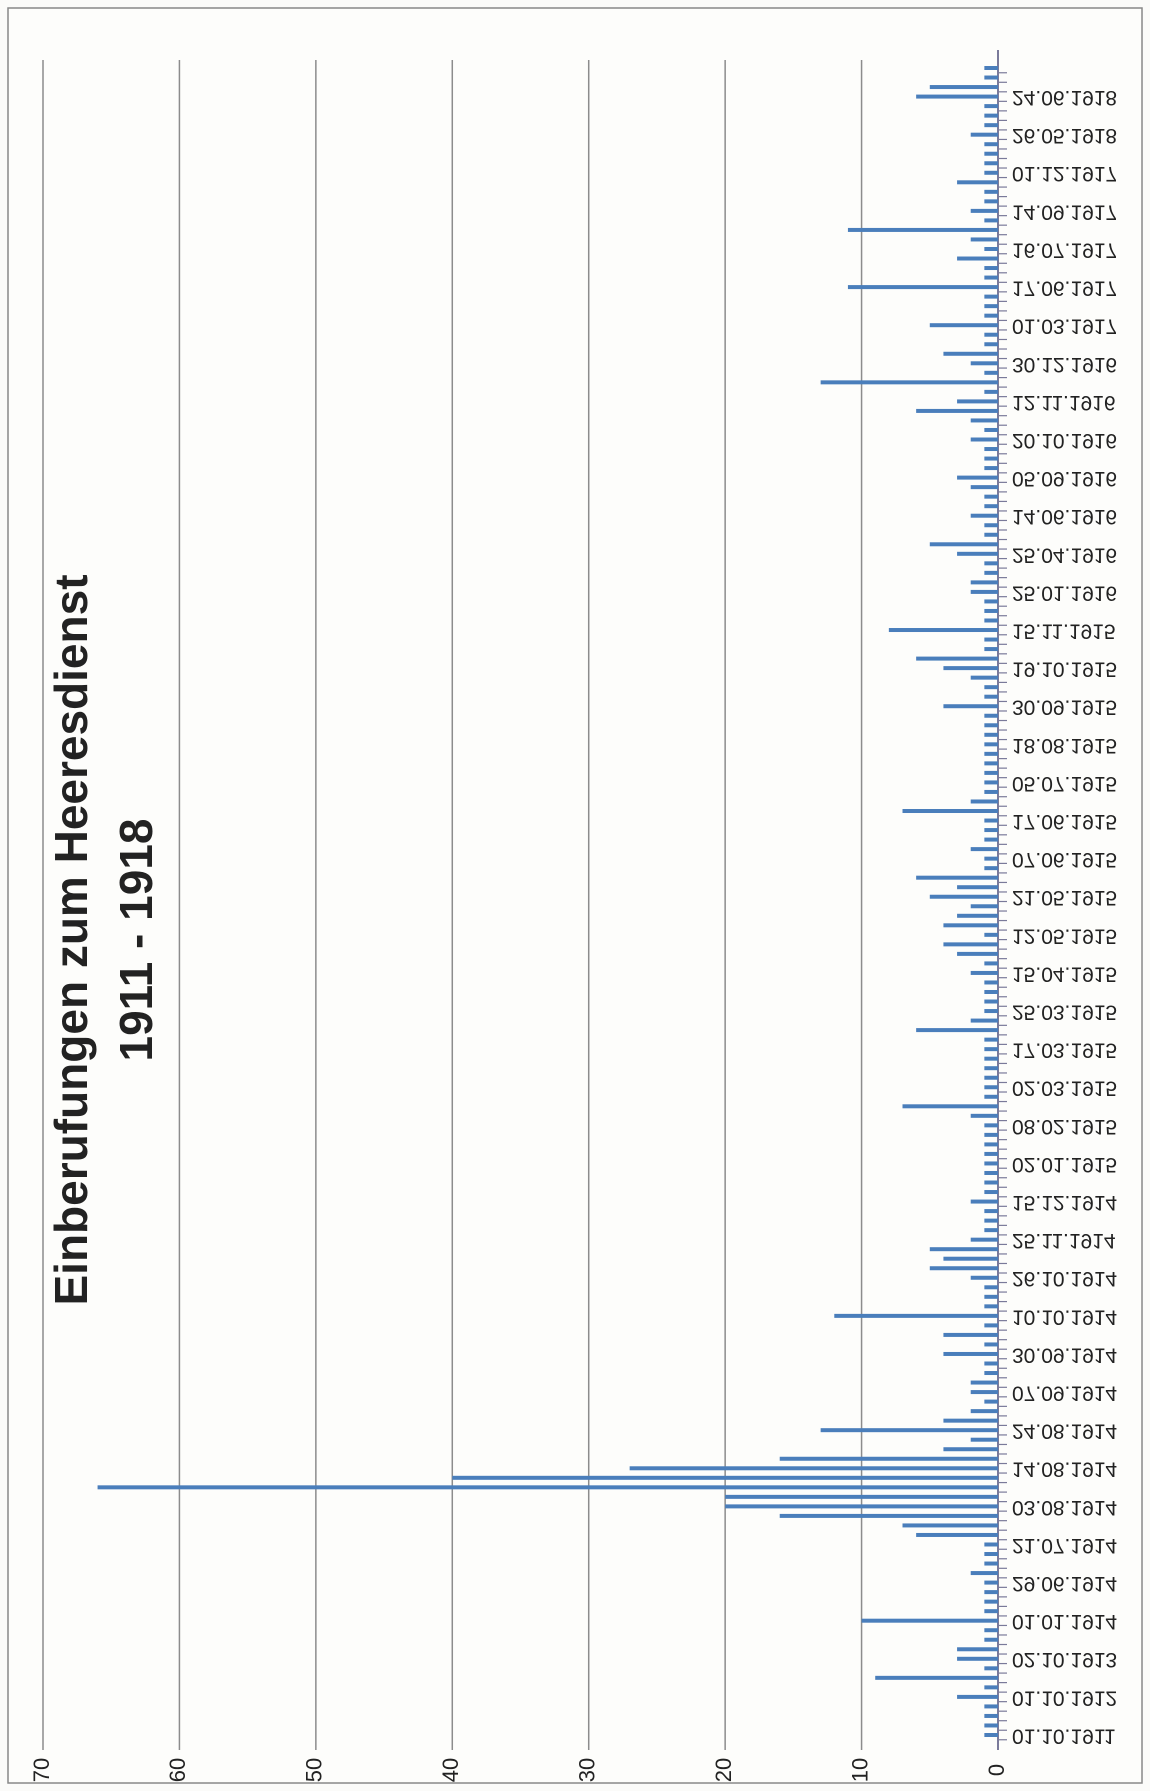 Image resolution: width=1150 pixels, height=1791 pixels. Describe the element at coordinates (1064, 1735) in the screenshot. I see `category-label: 01.10.1911` at that location.